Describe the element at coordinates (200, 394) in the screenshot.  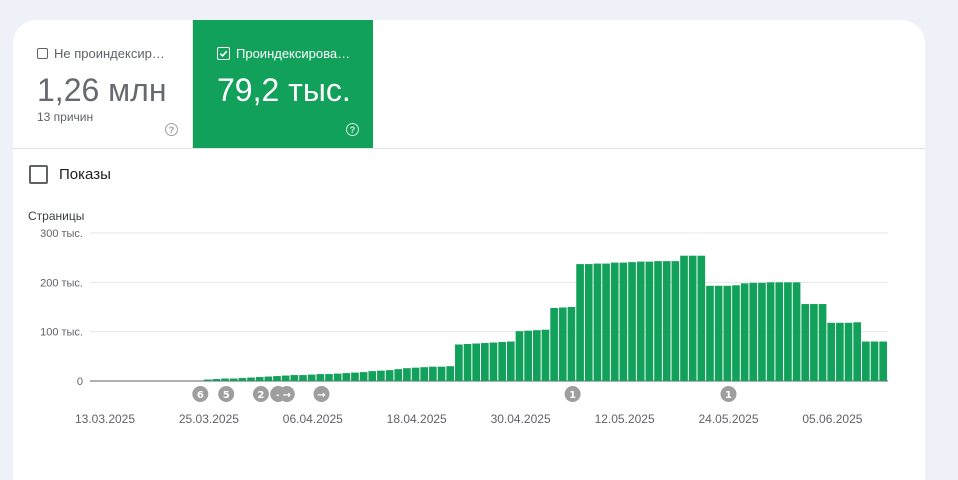
I see `annotation-marker: 6` at that location.